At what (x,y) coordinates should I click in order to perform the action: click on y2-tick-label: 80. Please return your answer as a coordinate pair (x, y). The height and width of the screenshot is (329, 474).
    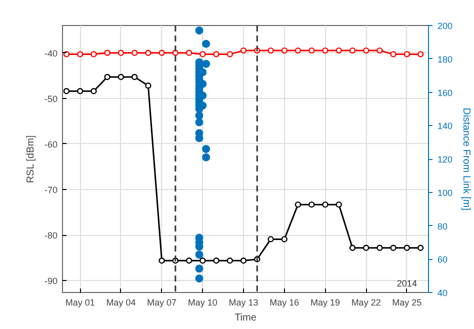
    Looking at the image, I should click on (443, 226).